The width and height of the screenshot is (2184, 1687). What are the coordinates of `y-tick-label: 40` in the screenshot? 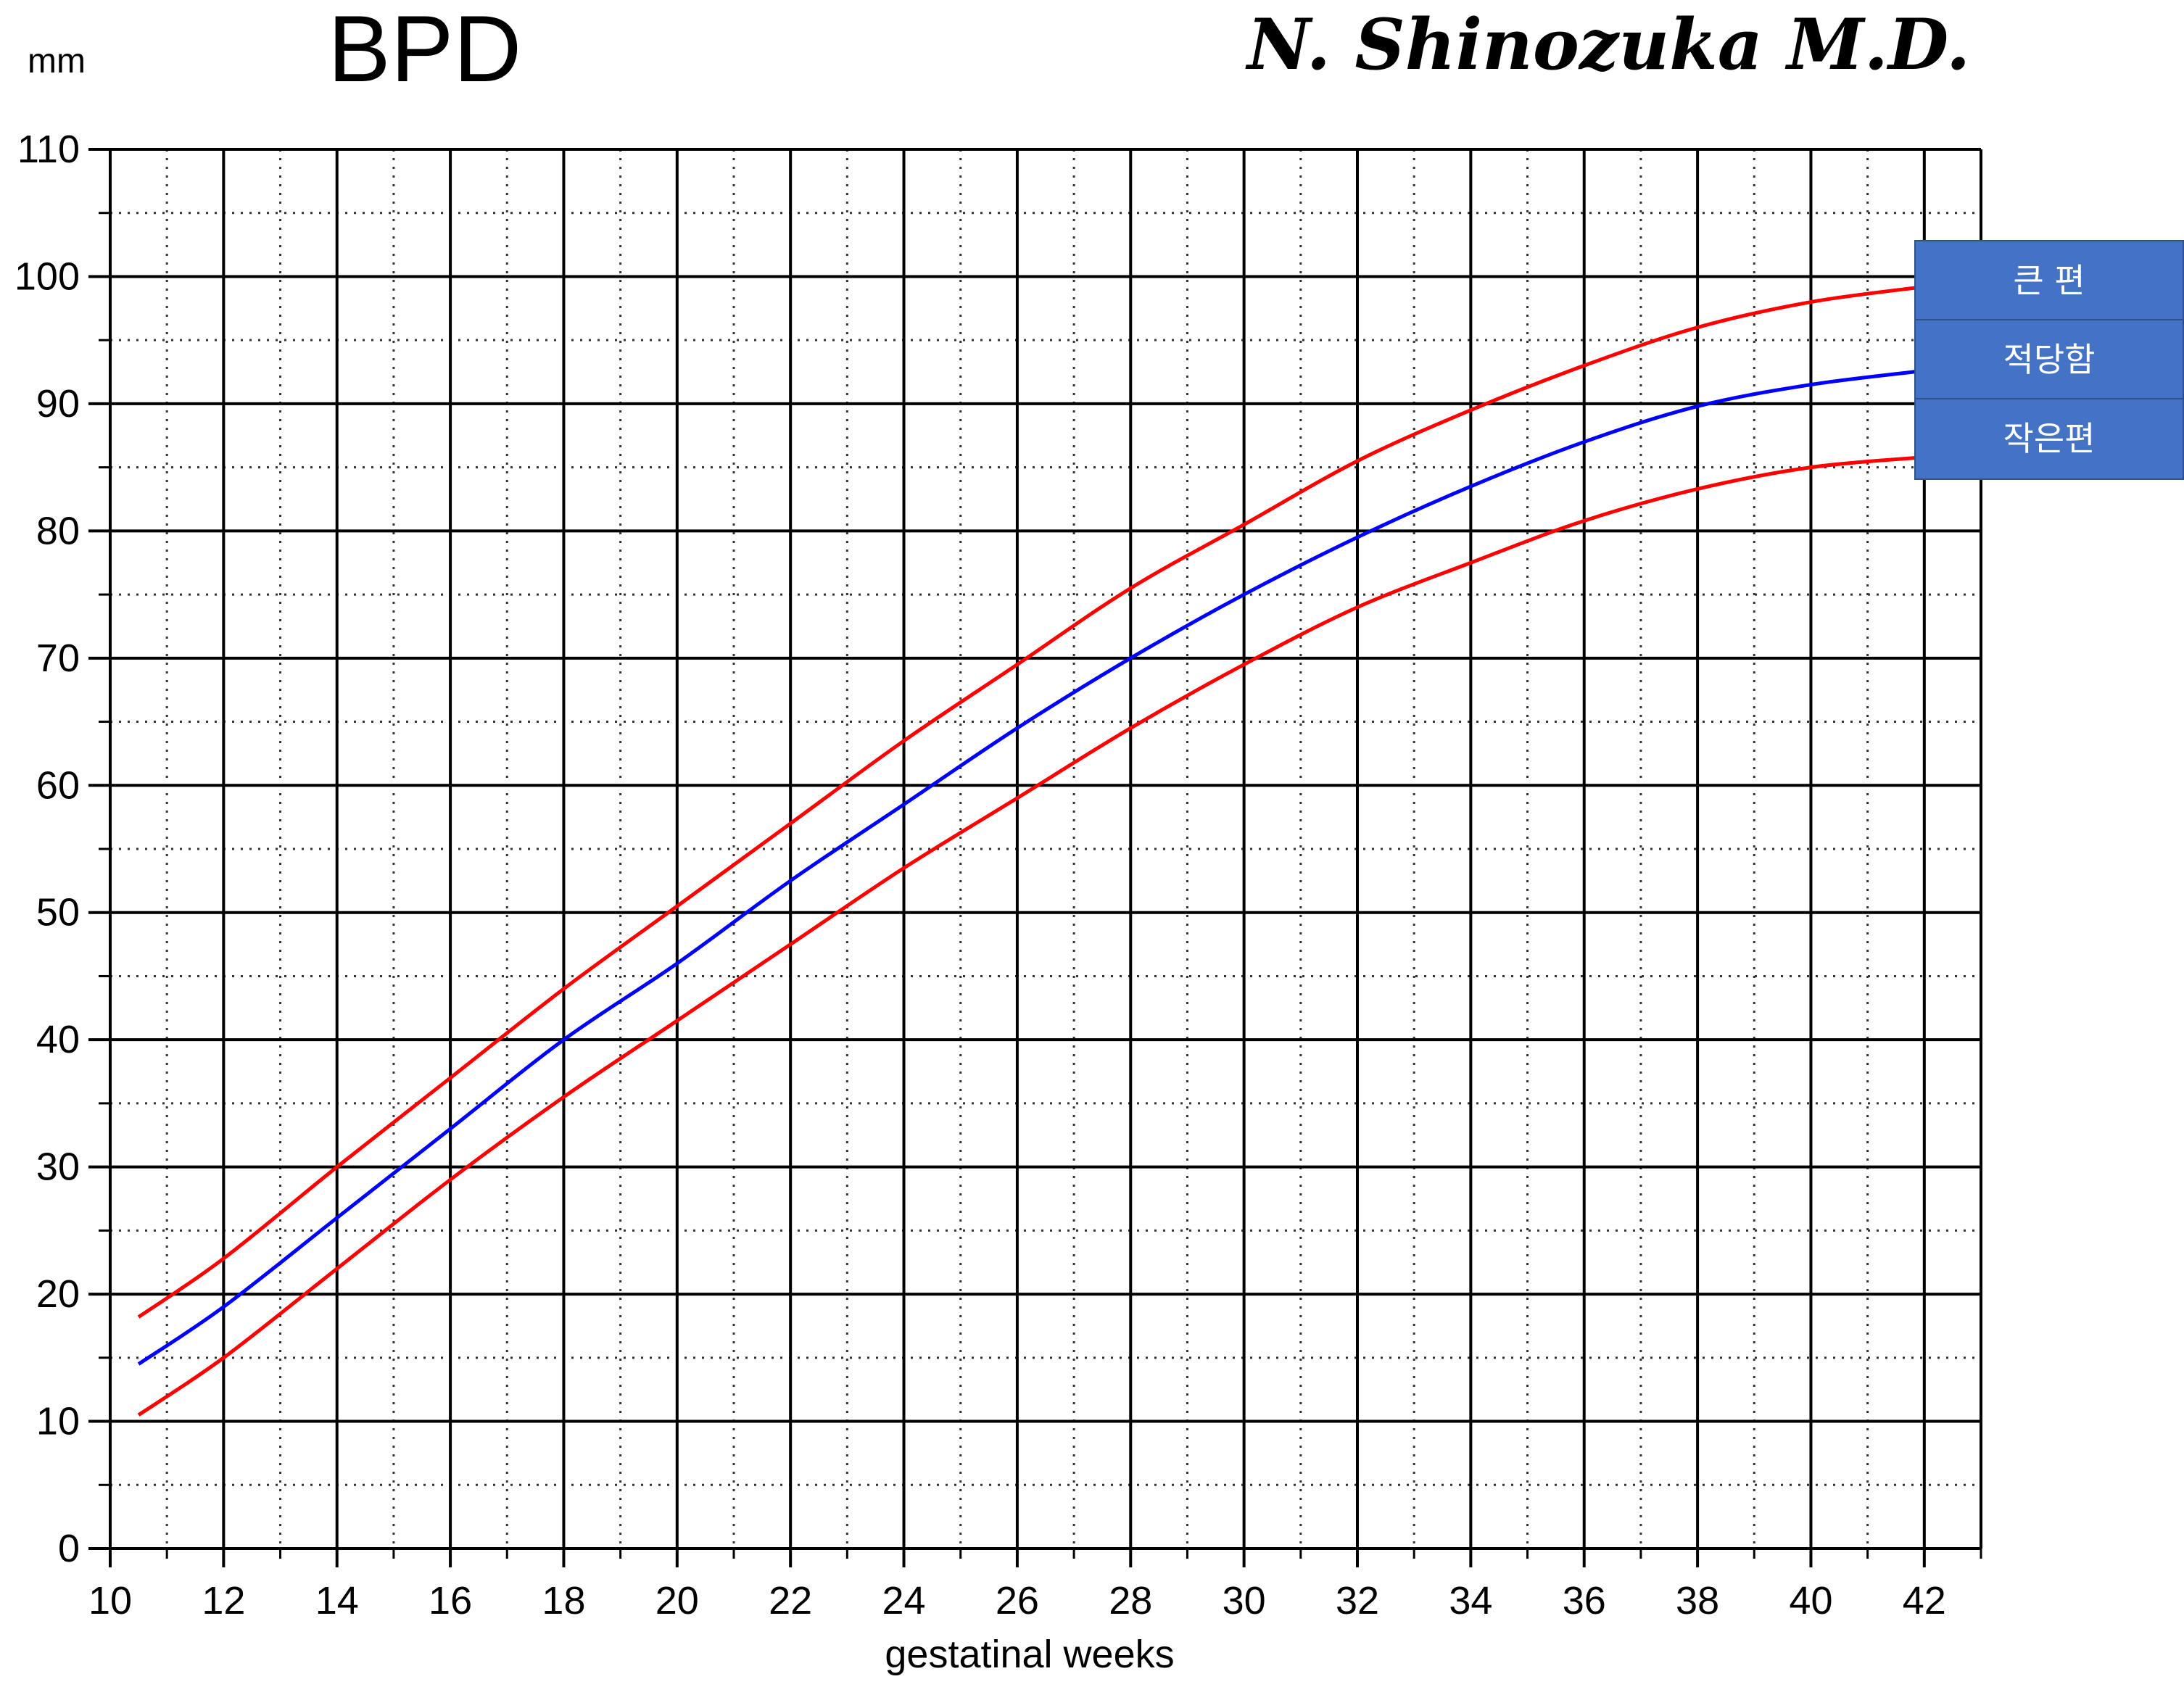 It's located at (58, 1039).